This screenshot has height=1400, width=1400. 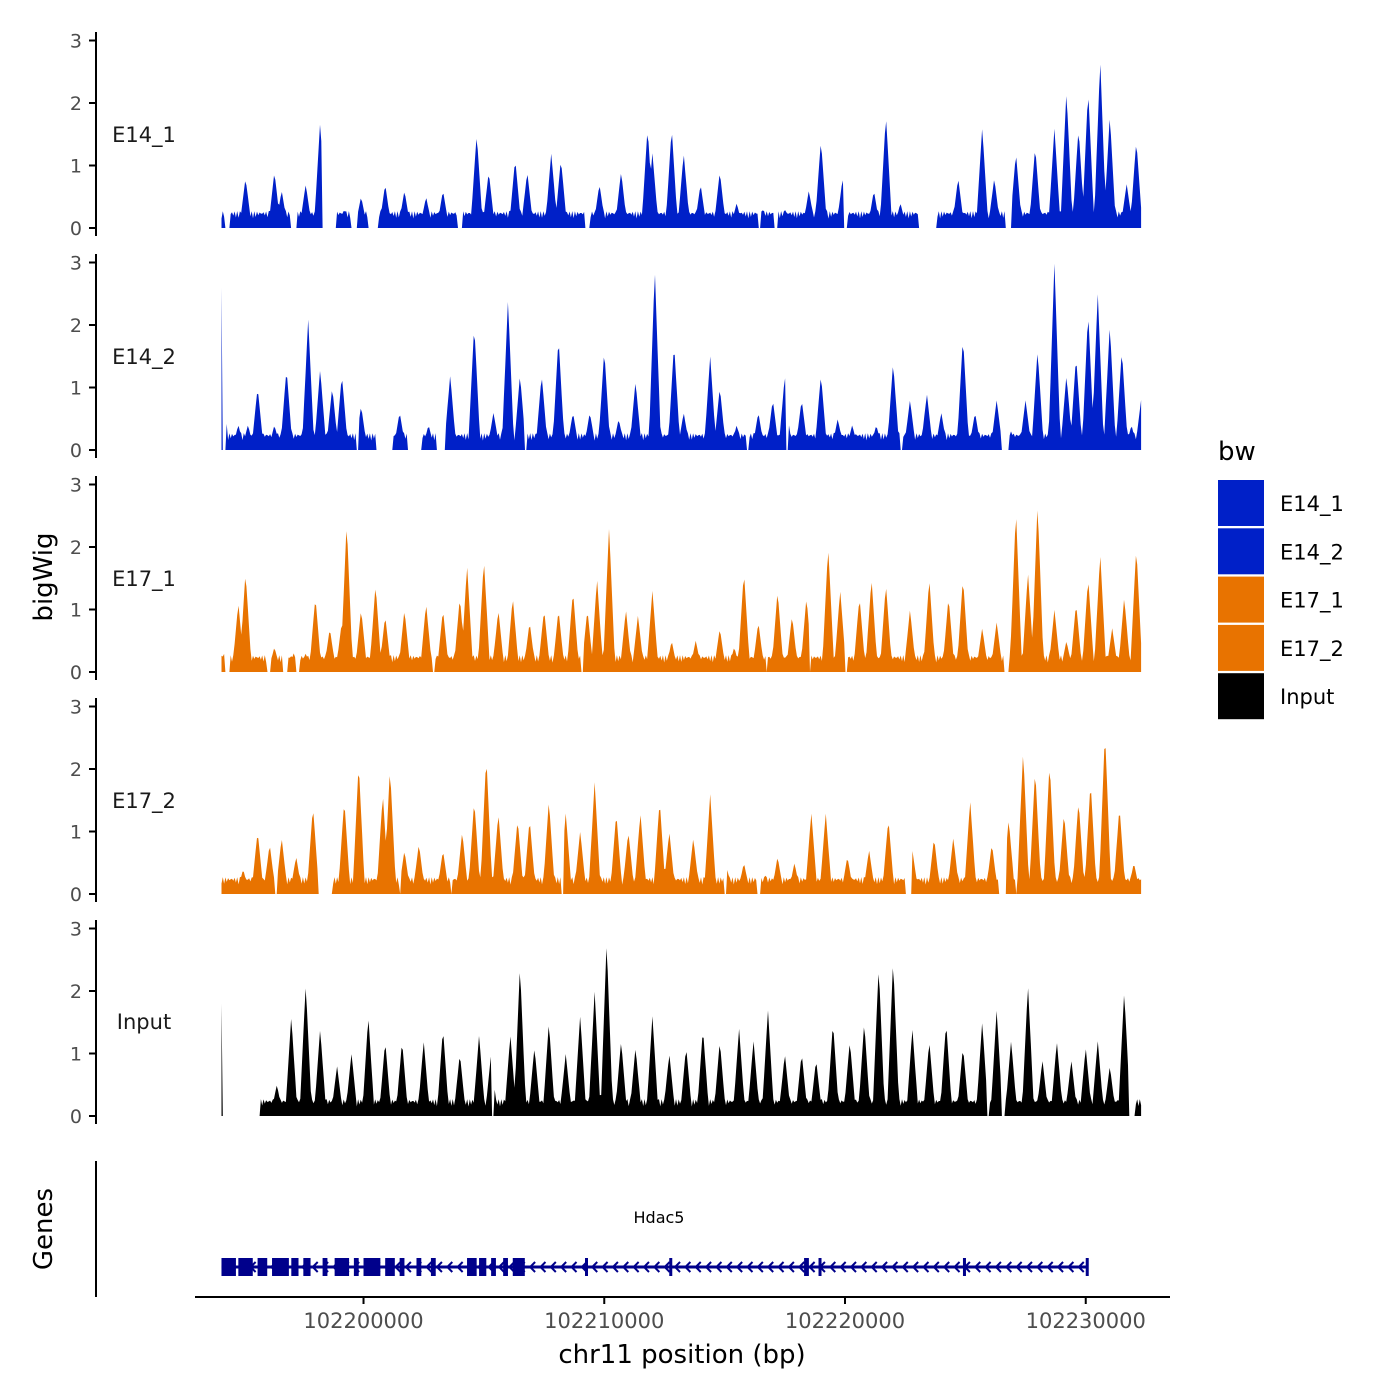 What do you see at coordinates (1086, 1321) in the screenshot?
I see `x-tick-label: 102230000` at bounding box center [1086, 1321].